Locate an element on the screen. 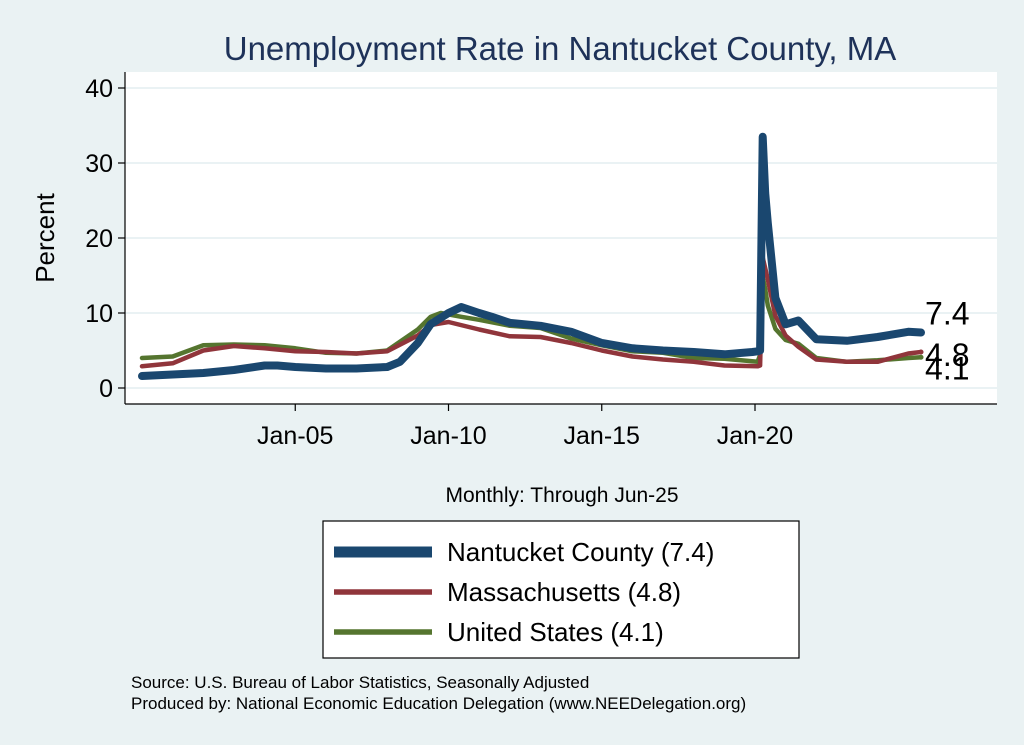 Image resolution: width=1024 pixels, height=745 pixels. y-tick-label: 10 is located at coordinates (99, 314).